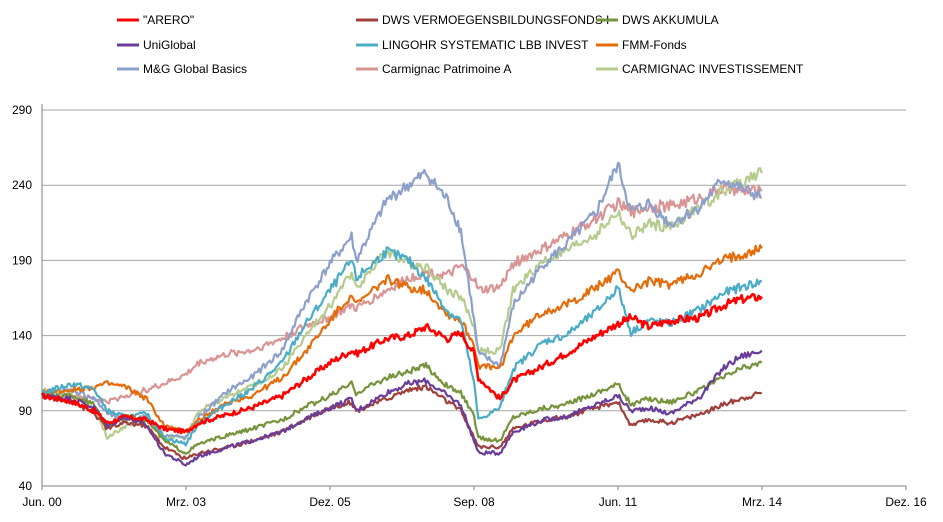  What do you see at coordinates (906, 502) in the screenshot?
I see `x-tick-label: Dez. 16` at bounding box center [906, 502].